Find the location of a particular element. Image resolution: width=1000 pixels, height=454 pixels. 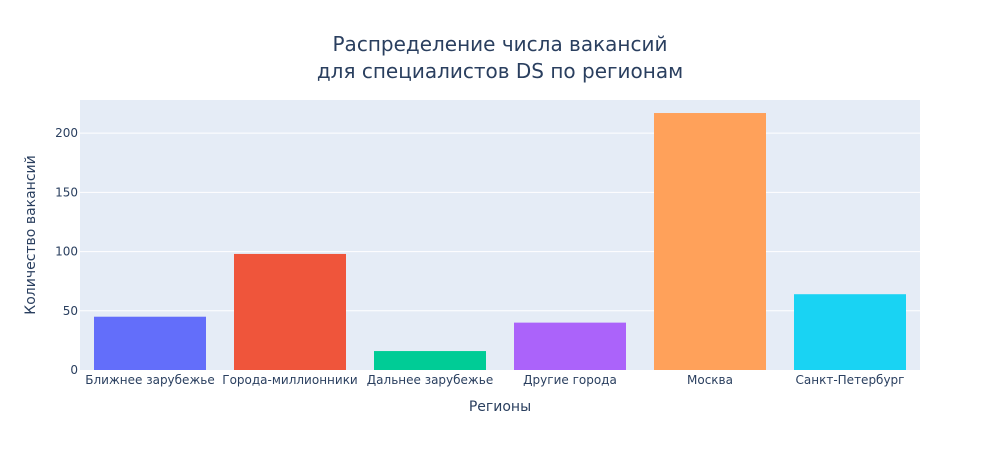

x-tick-label: Ближнее зарубежье is located at coordinates (149, 380).